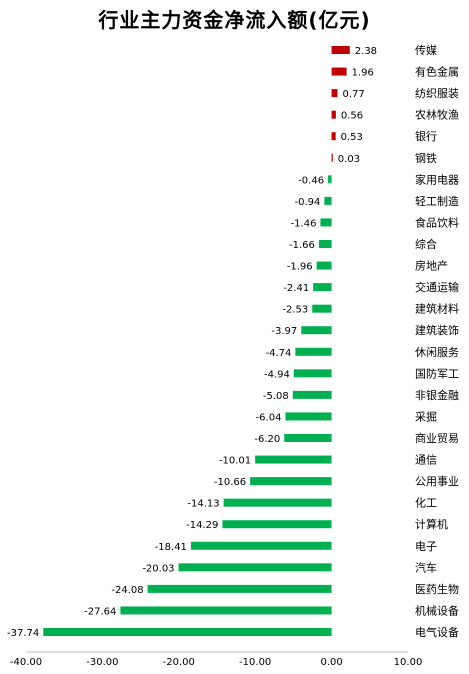 The image size is (469, 674). What do you see at coordinates (426, 460) in the screenshot?
I see `category-label: 通信` at bounding box center [426, 460].